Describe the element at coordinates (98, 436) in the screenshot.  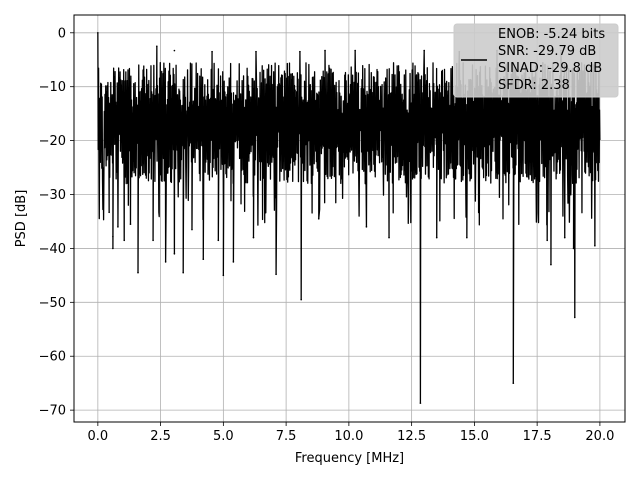
I see `x-tick-label: 0.0` at that location.